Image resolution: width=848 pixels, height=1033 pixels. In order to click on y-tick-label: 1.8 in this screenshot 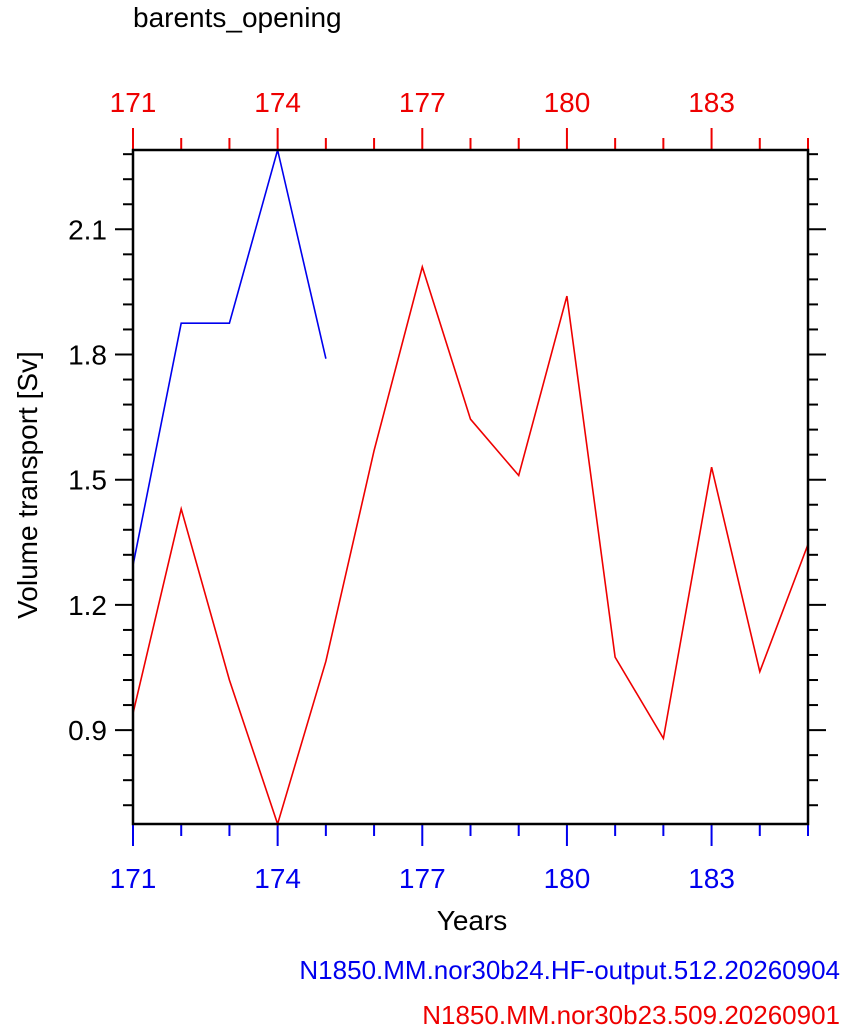, I will do `click(87, 354)`.